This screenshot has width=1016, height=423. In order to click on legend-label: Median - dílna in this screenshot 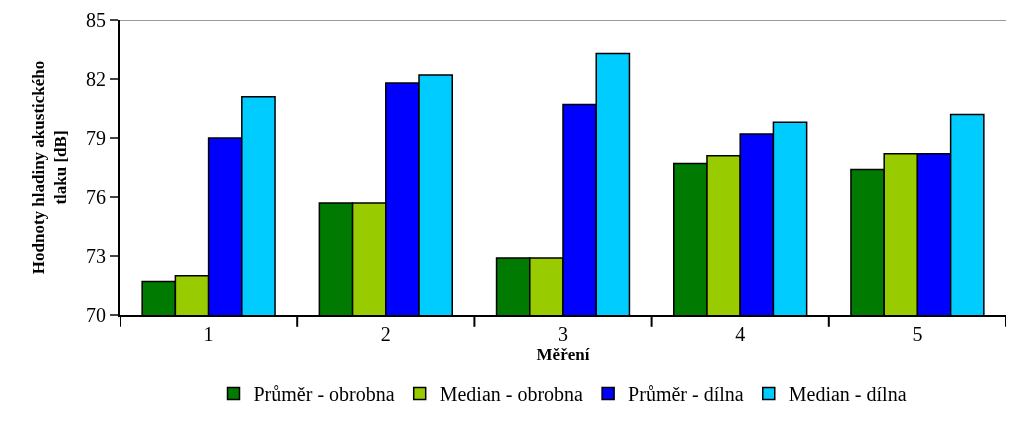, I will do `click(847, 394)`.